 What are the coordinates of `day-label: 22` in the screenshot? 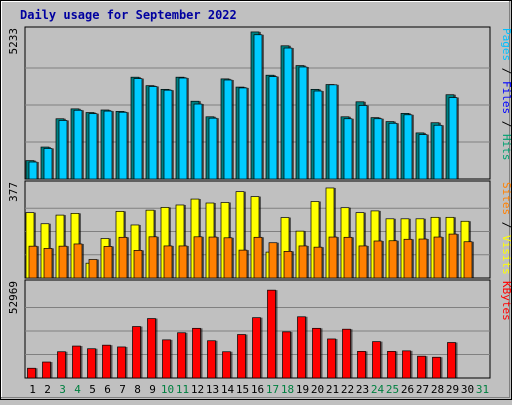 It's located at (347, 389).